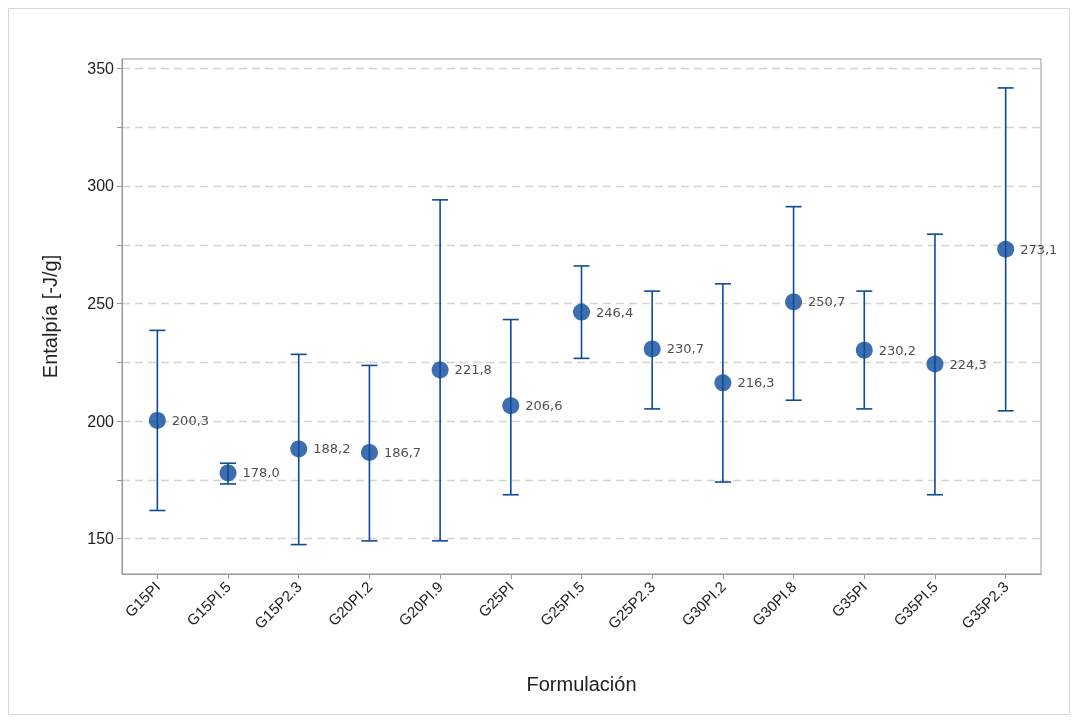 This screenshot has height=723, width=1078. Describe the element at coordinates (968, 364) in the screenshot. I see `data-label: 224,3` at that location.